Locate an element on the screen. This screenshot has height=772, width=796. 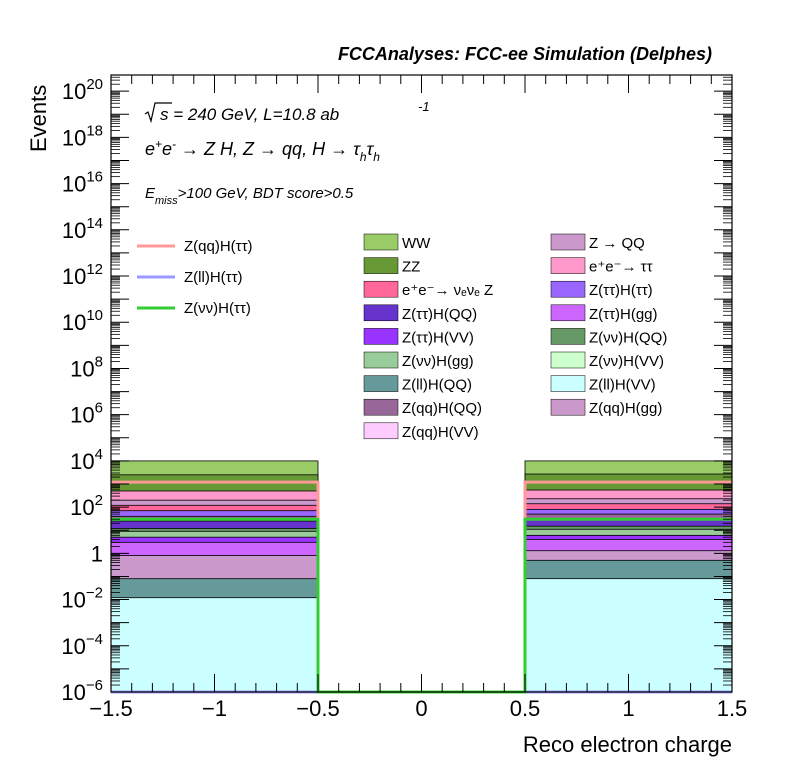
x-tick-label: −1.5 is located at coordinates (110, 708).